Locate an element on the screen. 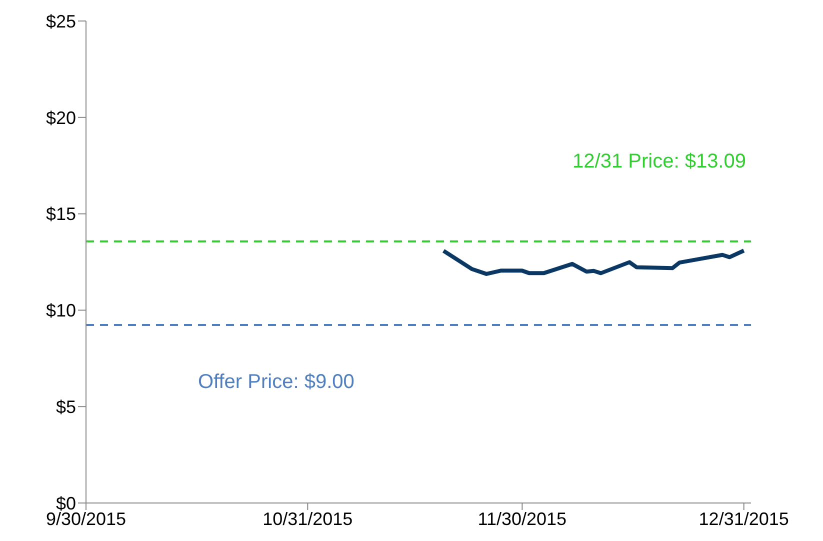  annotation: 12/31 Price: $13.09 is located at coordinates (659, 161).